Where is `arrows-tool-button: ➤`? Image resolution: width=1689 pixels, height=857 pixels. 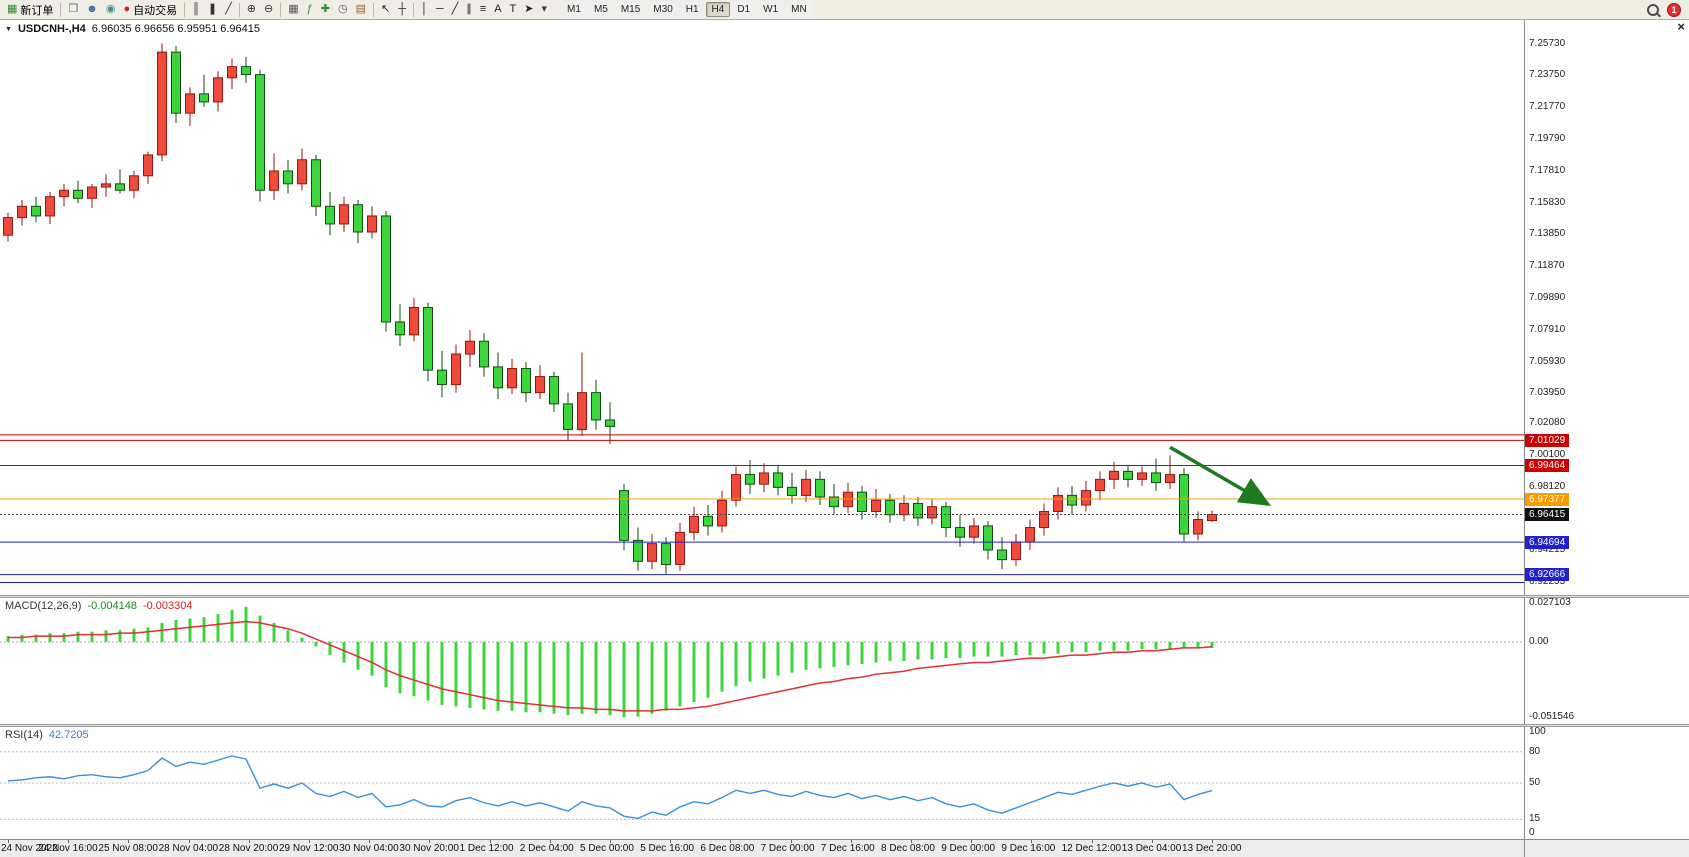 arrows-tool-button: ➤ is located at coordinates (528, 9).